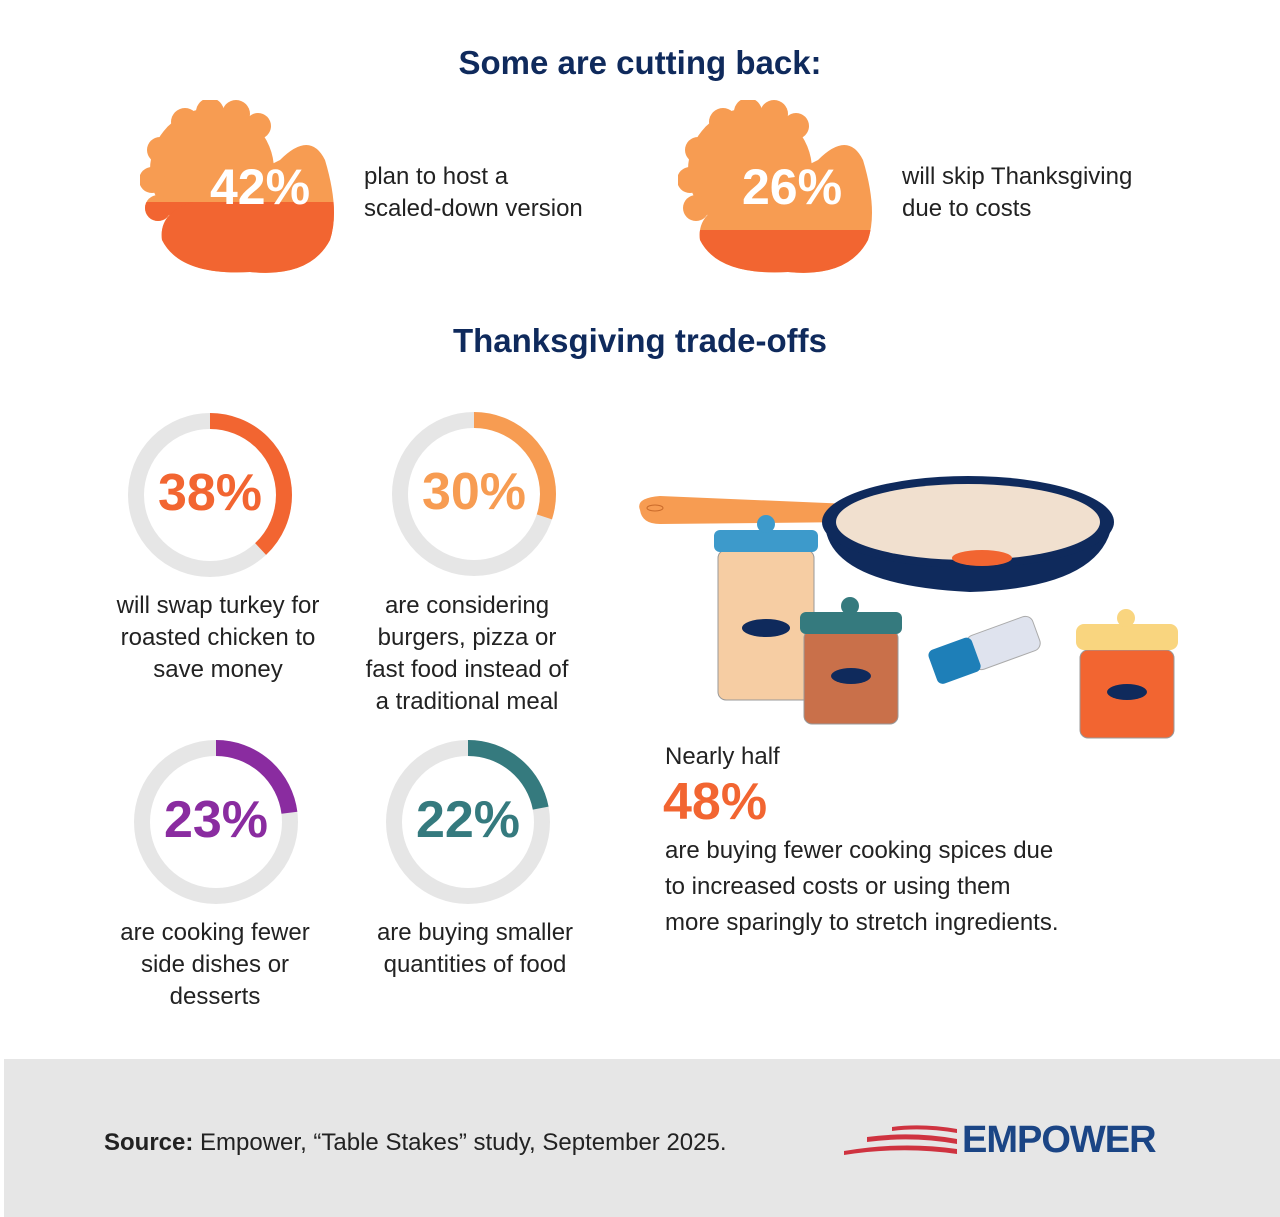 Image resolution: width=1280 pixels, height=1217 pixels. I want to click on gauge-text: are cooking fewer side dishes or desserts, so click(215, 965).